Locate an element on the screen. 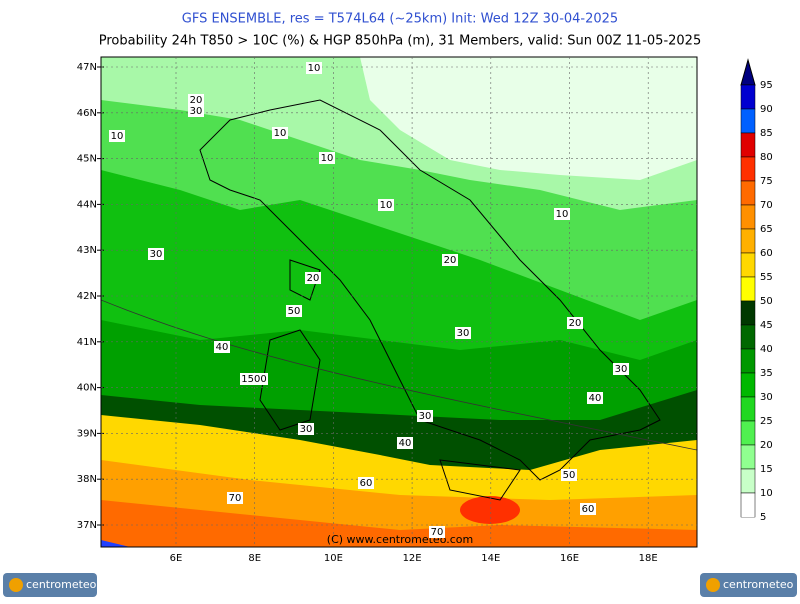  lon-label: 6E is located at coordinates (176, 558).